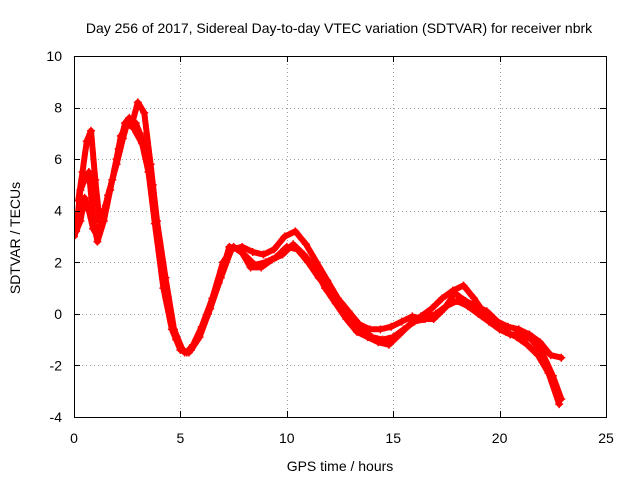 This screenshot has width=640, height=480. Describe the element at coordinates (58, 159) in the screenshot. I see `y-tick-label: 6` at that location.